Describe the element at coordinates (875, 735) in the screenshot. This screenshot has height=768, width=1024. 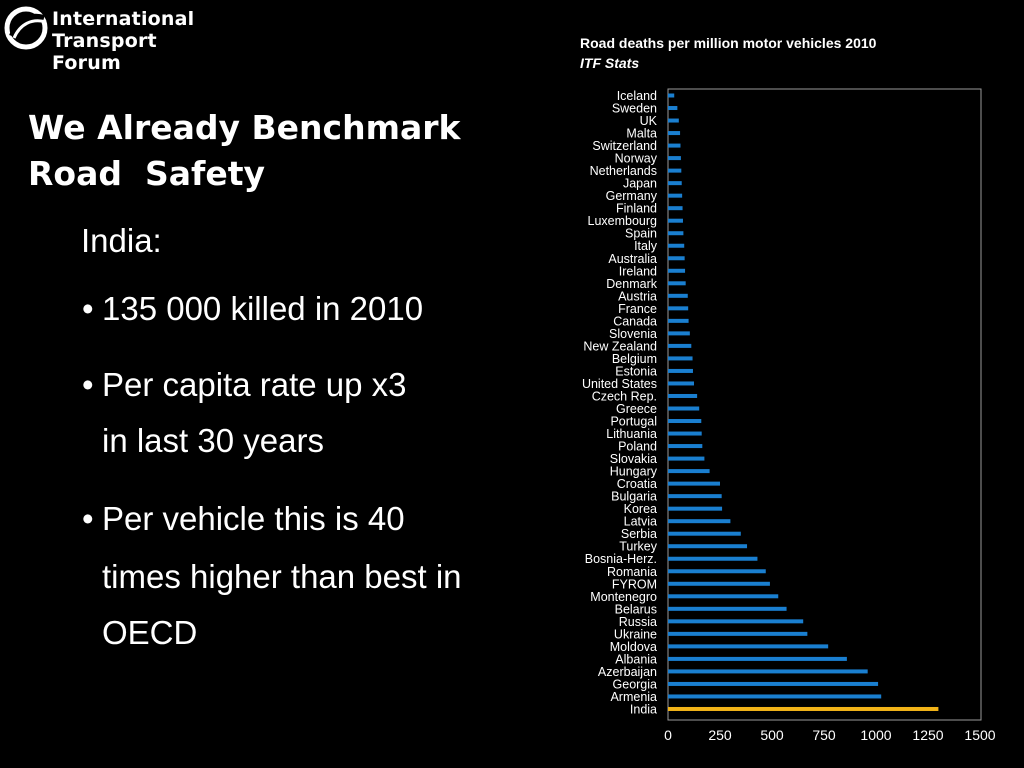
I see `x-tick-label: 1000` at that location.